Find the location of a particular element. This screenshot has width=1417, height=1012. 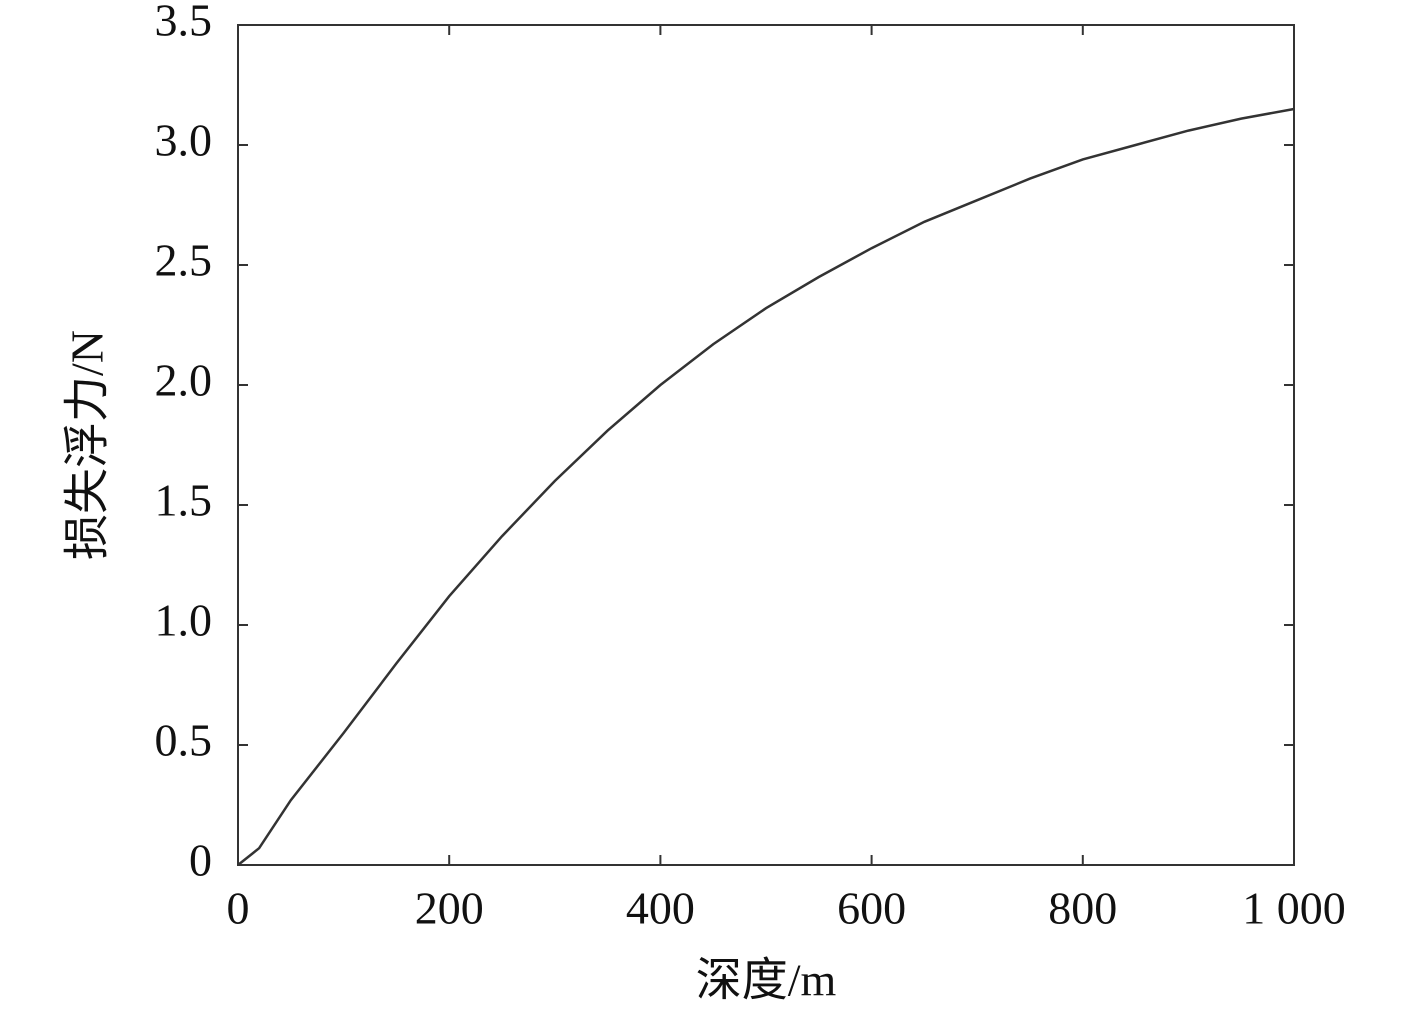

y-tick-label: 1.0 is located at coordinates (184, 620).